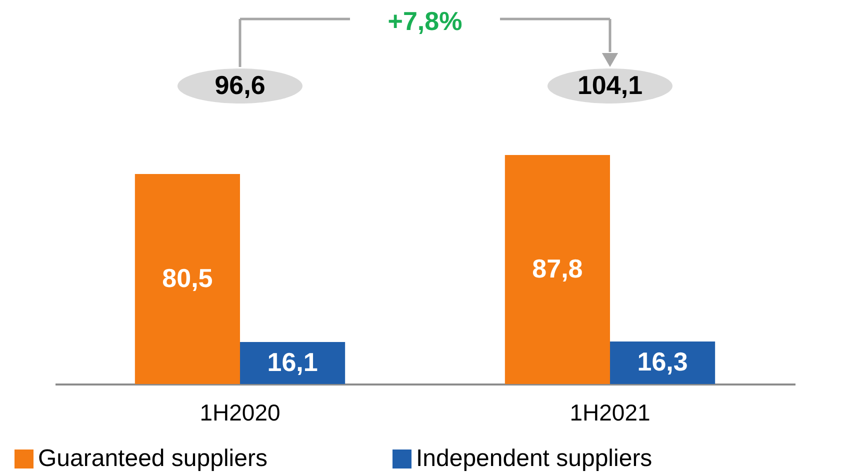 This screenshot has width=846, height=472. I want to click on data-label: 16,3, so click(662, 361).